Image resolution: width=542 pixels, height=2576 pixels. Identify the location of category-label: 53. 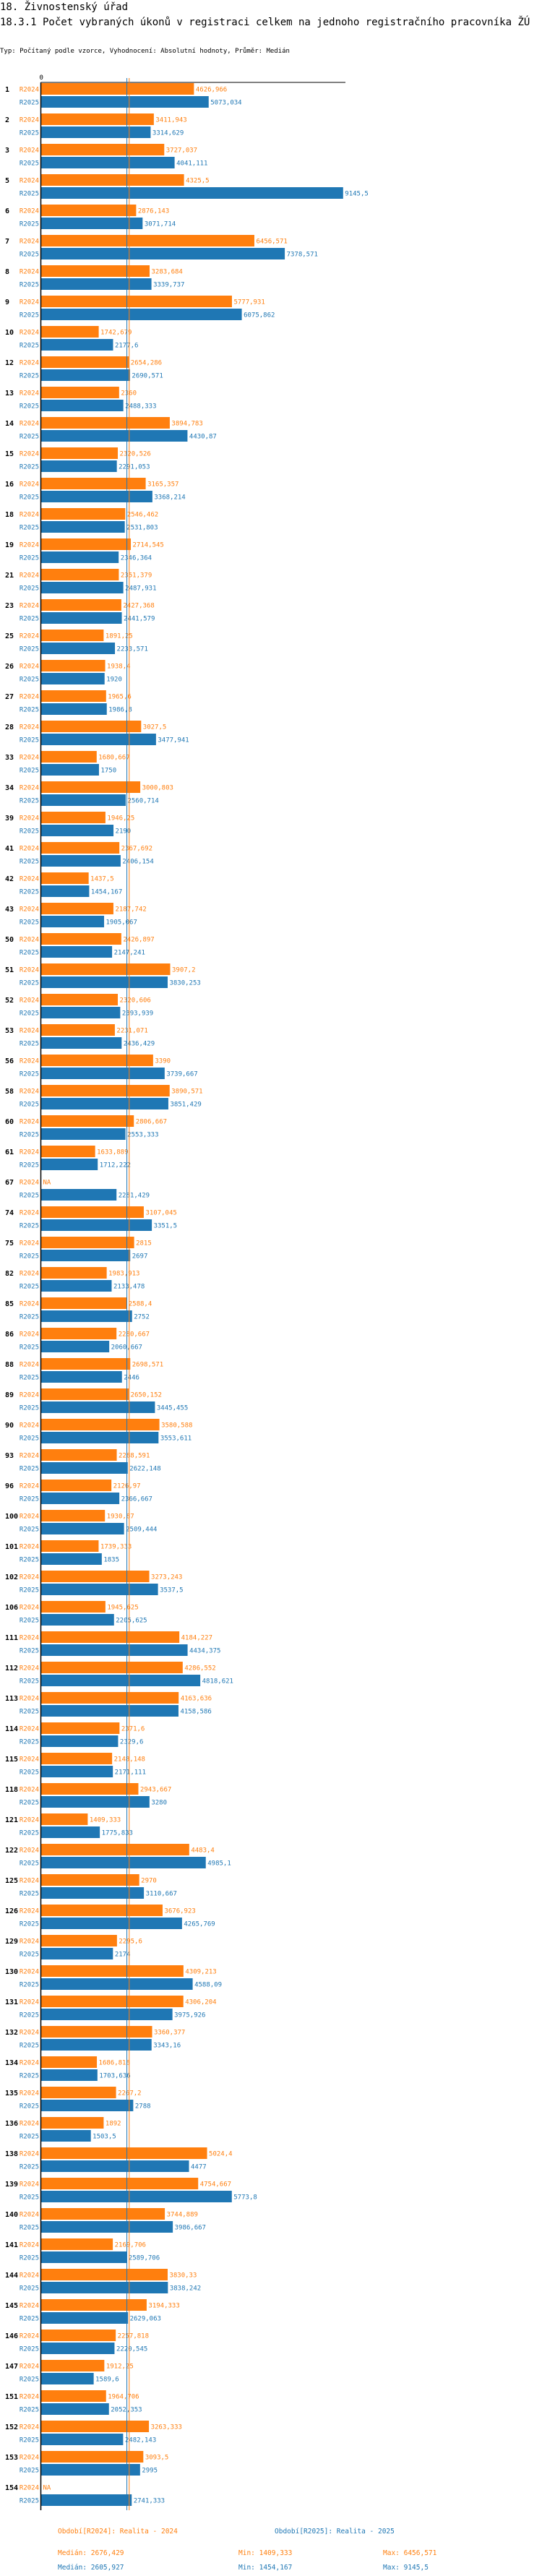
(9, 1031).